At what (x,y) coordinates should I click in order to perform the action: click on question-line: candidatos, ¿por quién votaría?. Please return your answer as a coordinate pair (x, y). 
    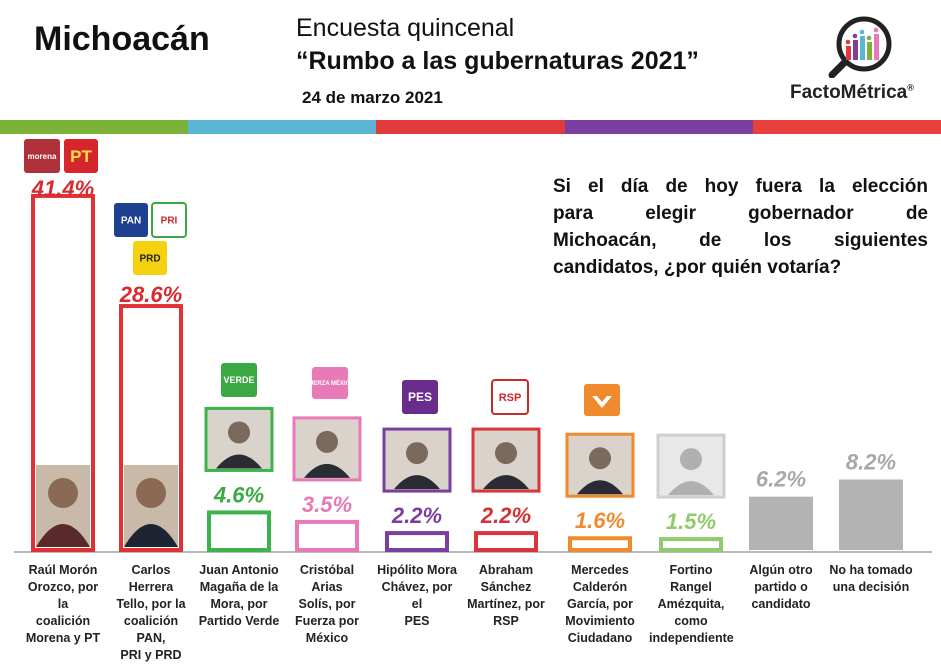
    Looking at the image, I should click on (697, 267).